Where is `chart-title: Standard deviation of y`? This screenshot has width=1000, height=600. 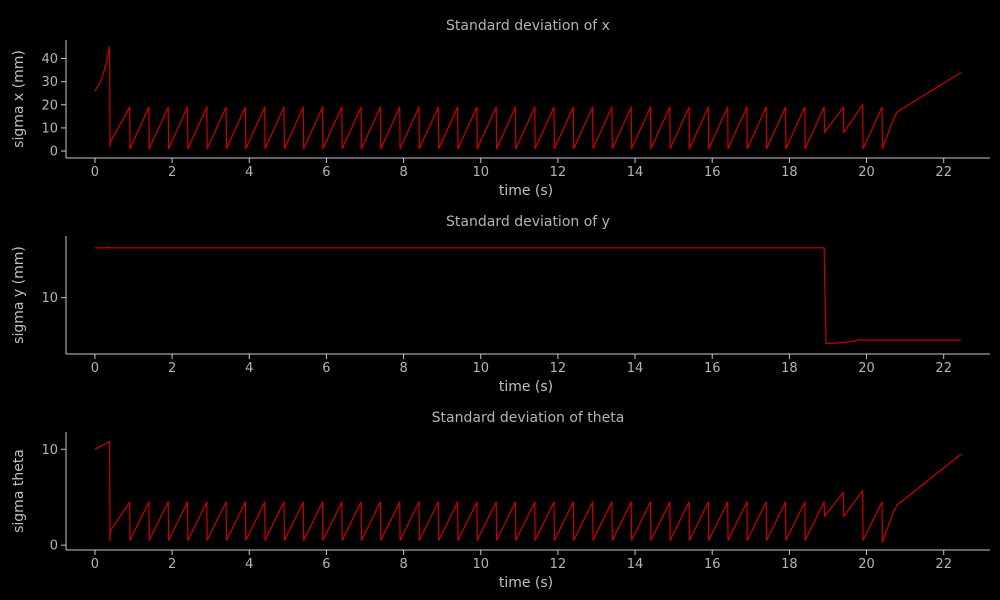
chart-title: Standard deviation of y is located at coordinates (528, 222).